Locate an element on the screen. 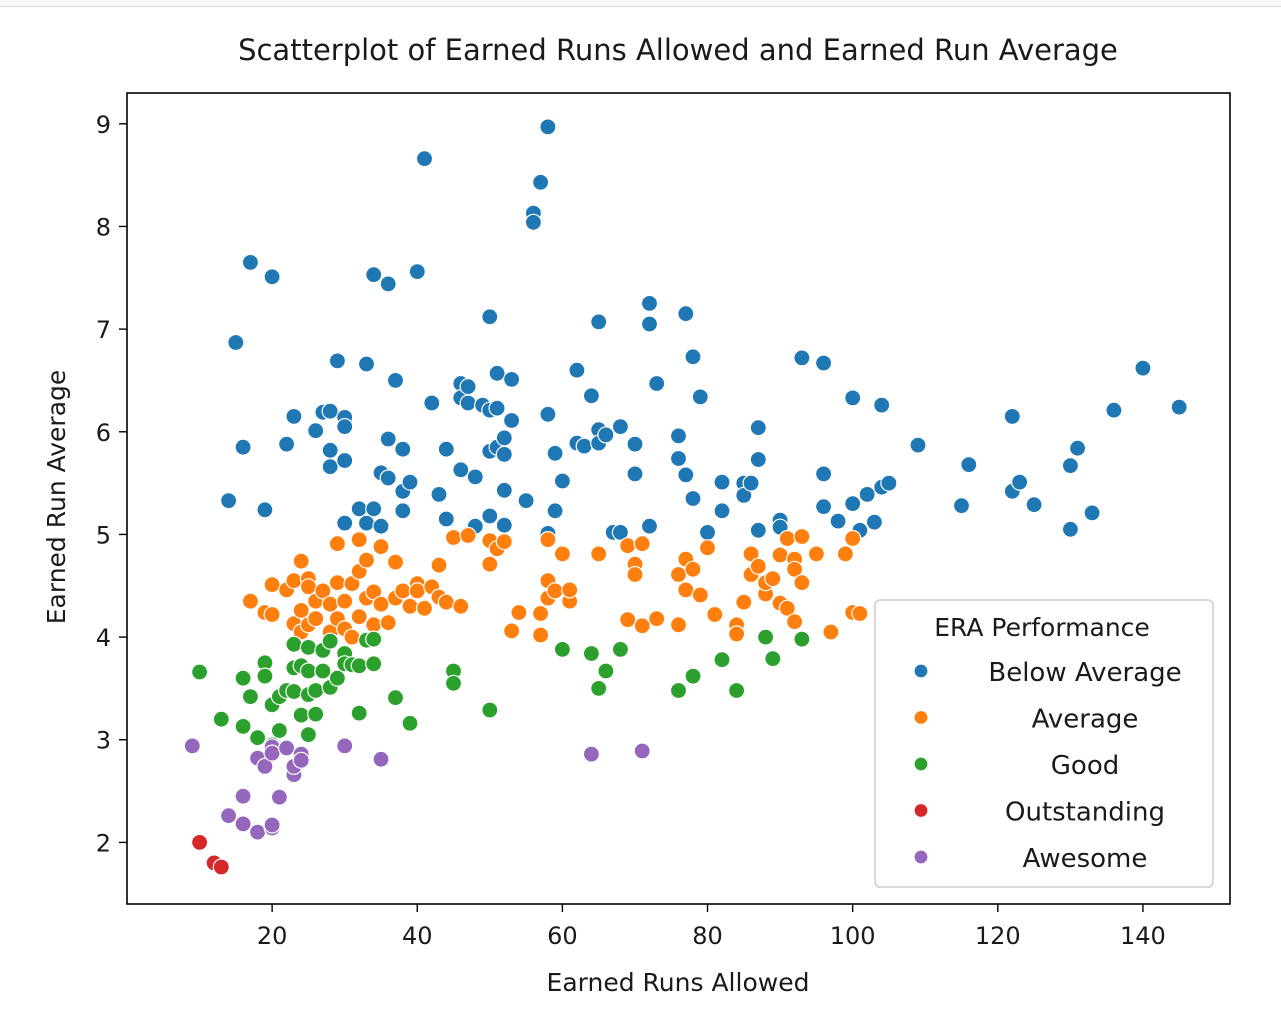  x-tick-label: 20 is located at coordinates (272, 936).